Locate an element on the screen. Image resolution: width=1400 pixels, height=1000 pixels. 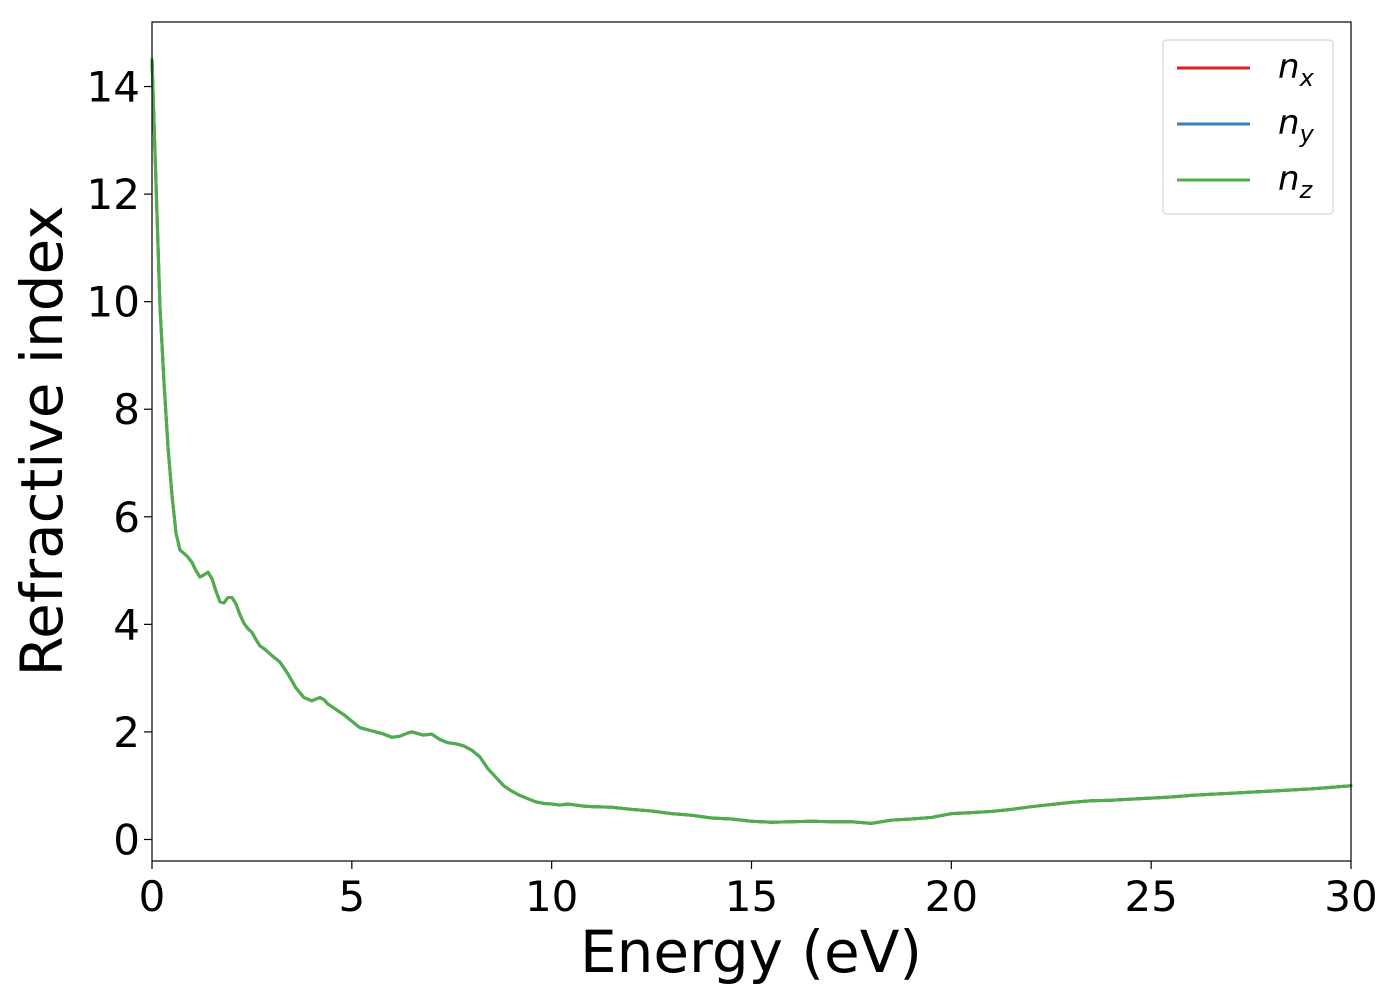
y-tick-label: 6 is located at coordinates (126, 517).